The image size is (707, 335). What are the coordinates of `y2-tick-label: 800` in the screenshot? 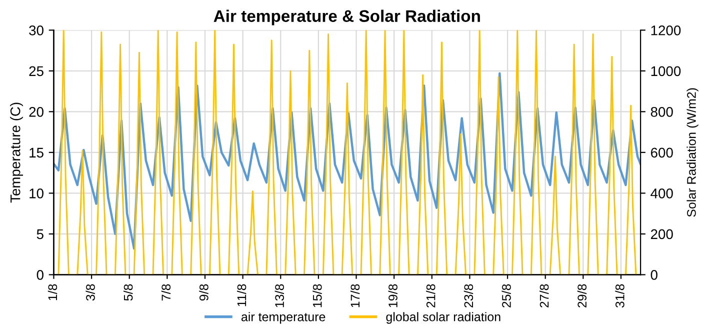 It's located at (661, 112).